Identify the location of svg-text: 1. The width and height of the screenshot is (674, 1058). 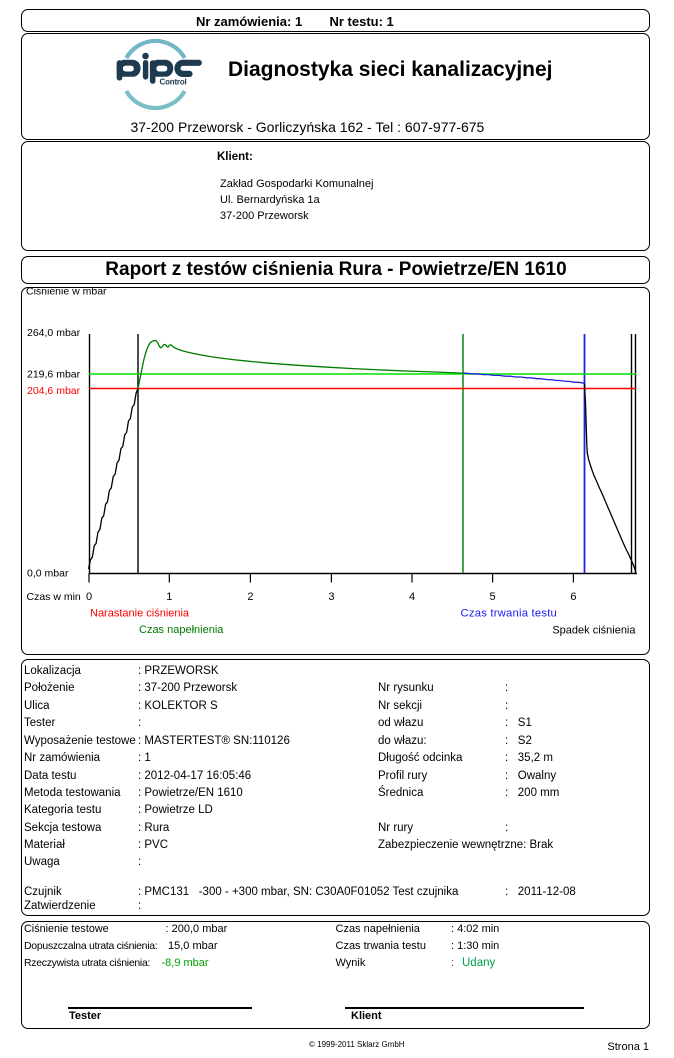
(169, 597).